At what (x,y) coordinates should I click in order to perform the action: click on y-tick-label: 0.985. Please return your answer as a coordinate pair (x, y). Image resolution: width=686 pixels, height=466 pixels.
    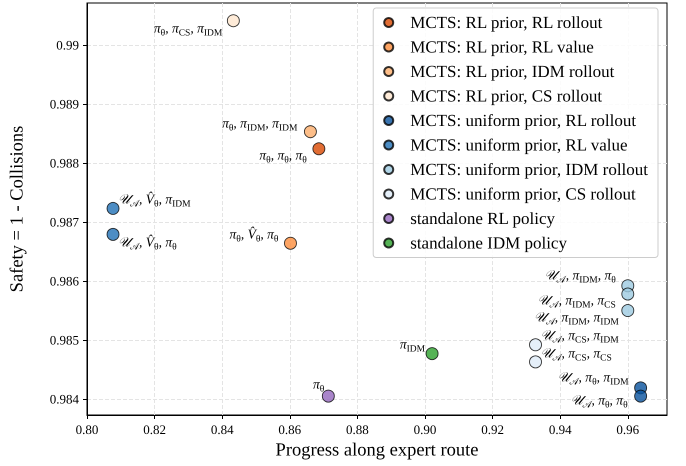
    Looking at the image, I should click on (64, 340).